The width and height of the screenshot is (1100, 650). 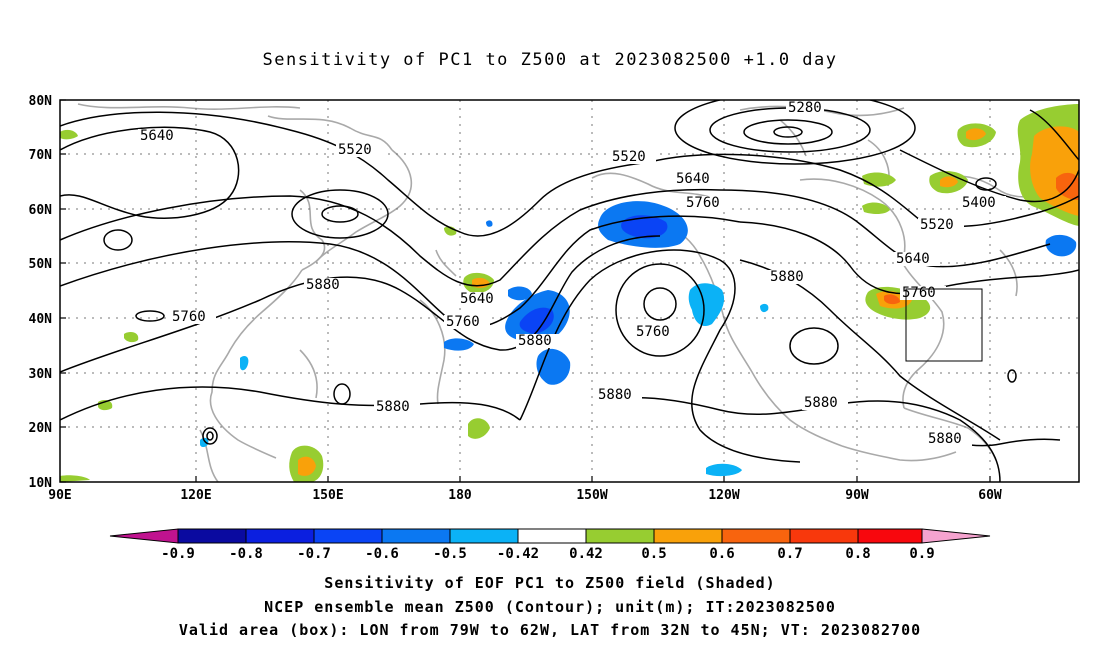 I want to click on contour-5760-pacific-low-outer, so click(x=660, y=310).